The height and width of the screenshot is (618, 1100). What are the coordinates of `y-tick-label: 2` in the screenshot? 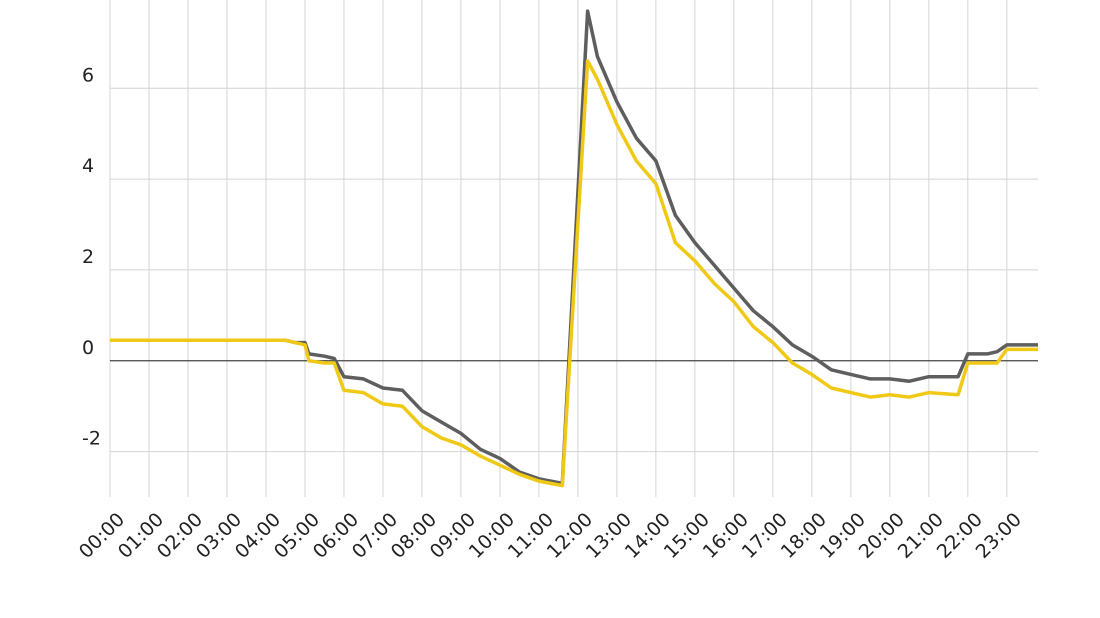 It's located at (88, 257).